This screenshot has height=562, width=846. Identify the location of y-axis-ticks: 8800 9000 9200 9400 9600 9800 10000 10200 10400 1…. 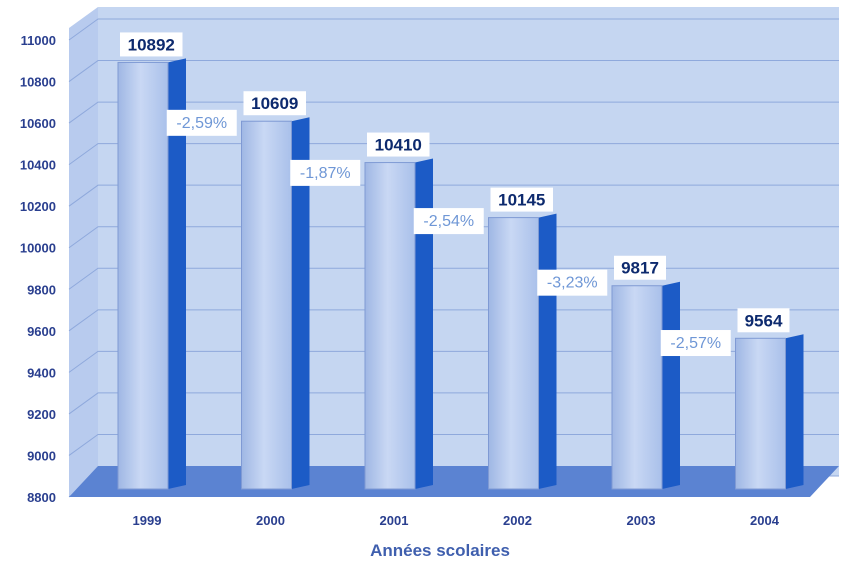
(38, 269).